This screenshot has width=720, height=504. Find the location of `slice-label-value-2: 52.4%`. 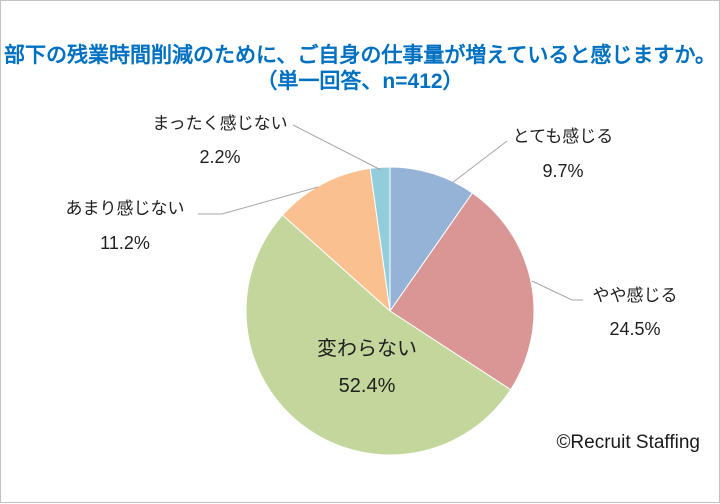

slice-label-value-2: 52.4% is located at coordinates (367, 386).